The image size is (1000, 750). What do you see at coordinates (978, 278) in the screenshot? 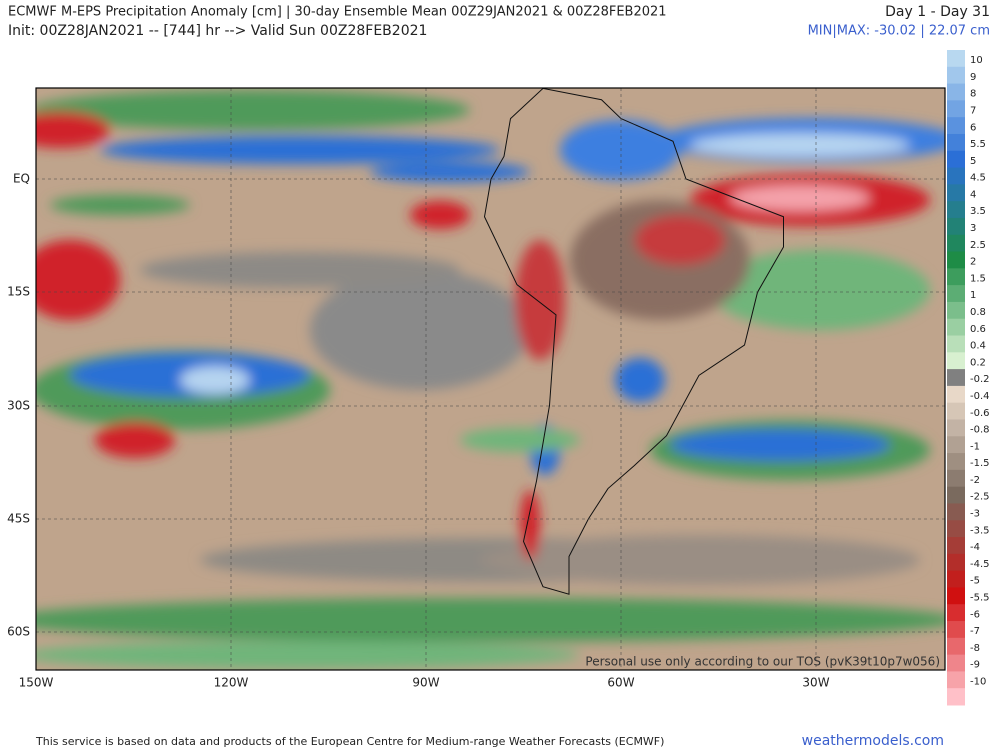
I see `colorbar-label: 1.5` at bounding box center [978, 278].